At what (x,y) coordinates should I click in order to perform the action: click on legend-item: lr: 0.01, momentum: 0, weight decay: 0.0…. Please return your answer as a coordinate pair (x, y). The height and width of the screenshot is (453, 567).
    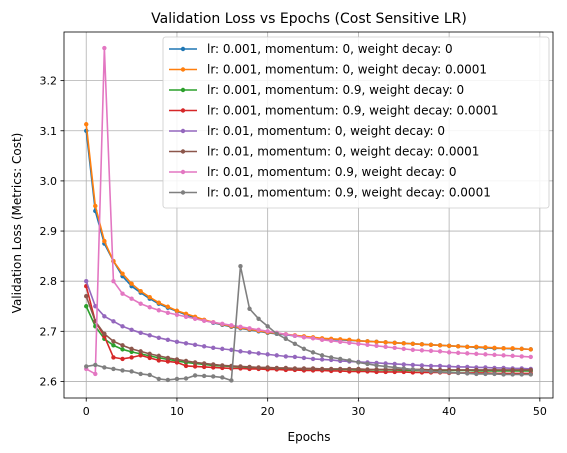
    Looking at the image, I should click on (324, 152).